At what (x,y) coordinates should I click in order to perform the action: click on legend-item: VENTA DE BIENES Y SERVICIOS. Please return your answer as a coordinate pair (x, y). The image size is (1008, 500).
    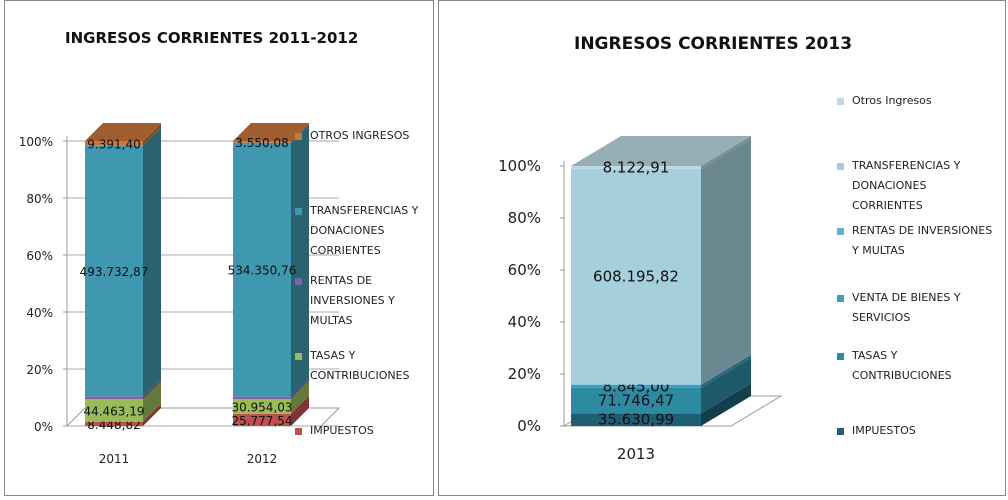
    Looking at the image, I should click on (917, 308).